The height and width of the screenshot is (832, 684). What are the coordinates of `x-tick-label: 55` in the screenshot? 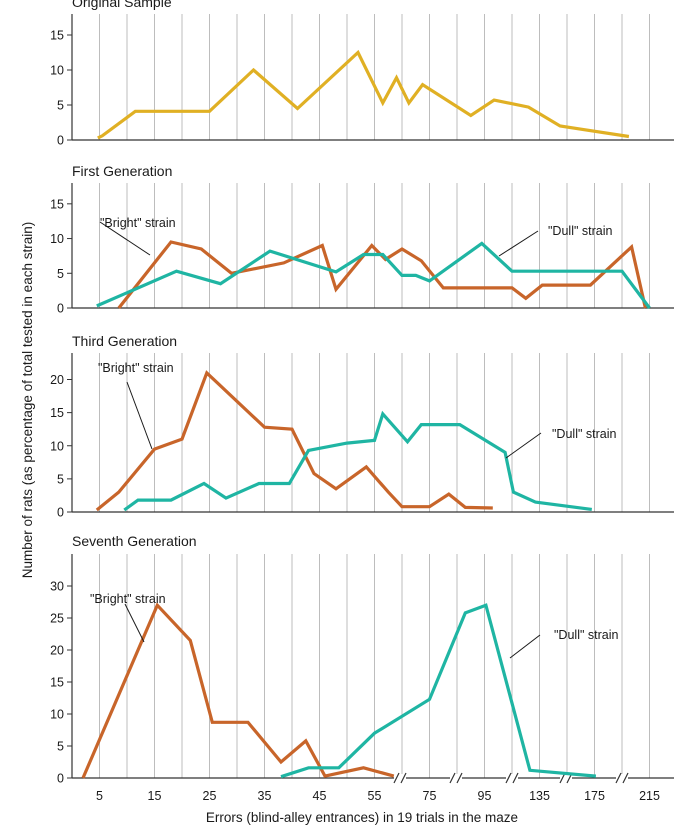 It's located at (375, 796).